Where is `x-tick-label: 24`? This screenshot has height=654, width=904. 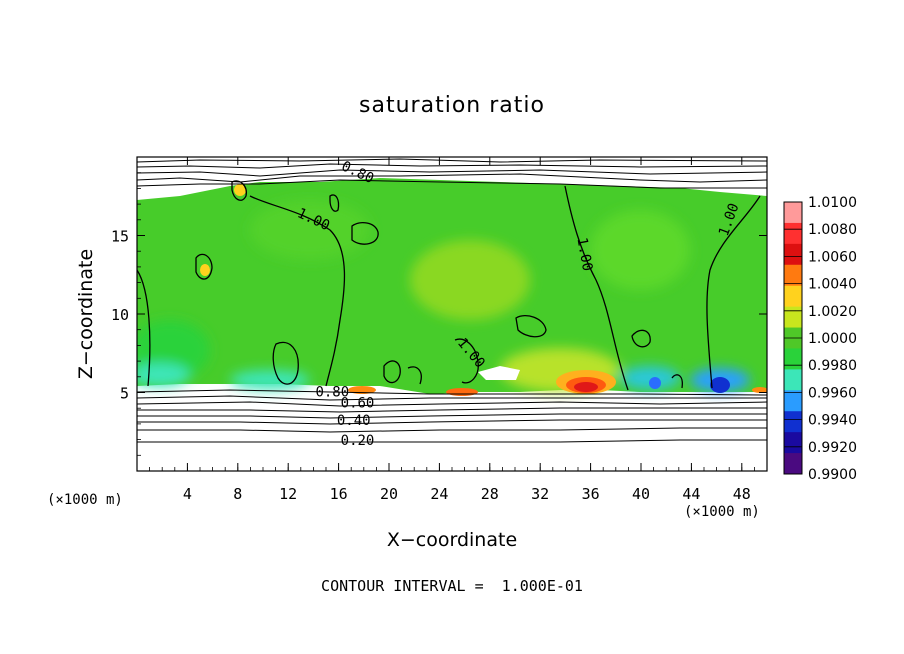
x-tick-label: 24 is located at coordinates (439, 494).